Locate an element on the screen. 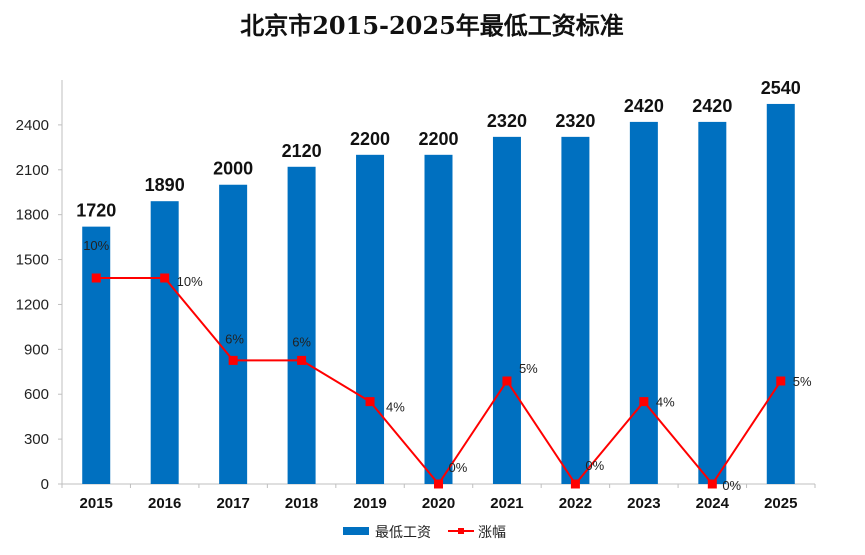  x-tick-label: 2019 is located at coordinates (369, 503).